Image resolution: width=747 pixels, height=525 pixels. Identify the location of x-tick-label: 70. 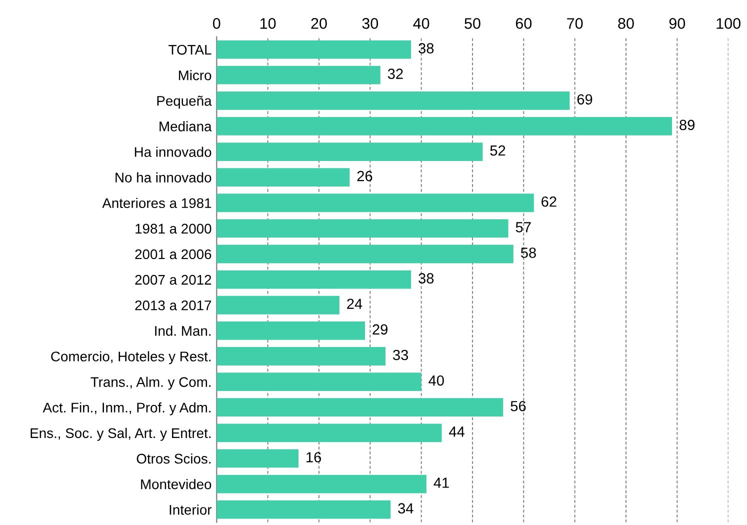
(575, 23).